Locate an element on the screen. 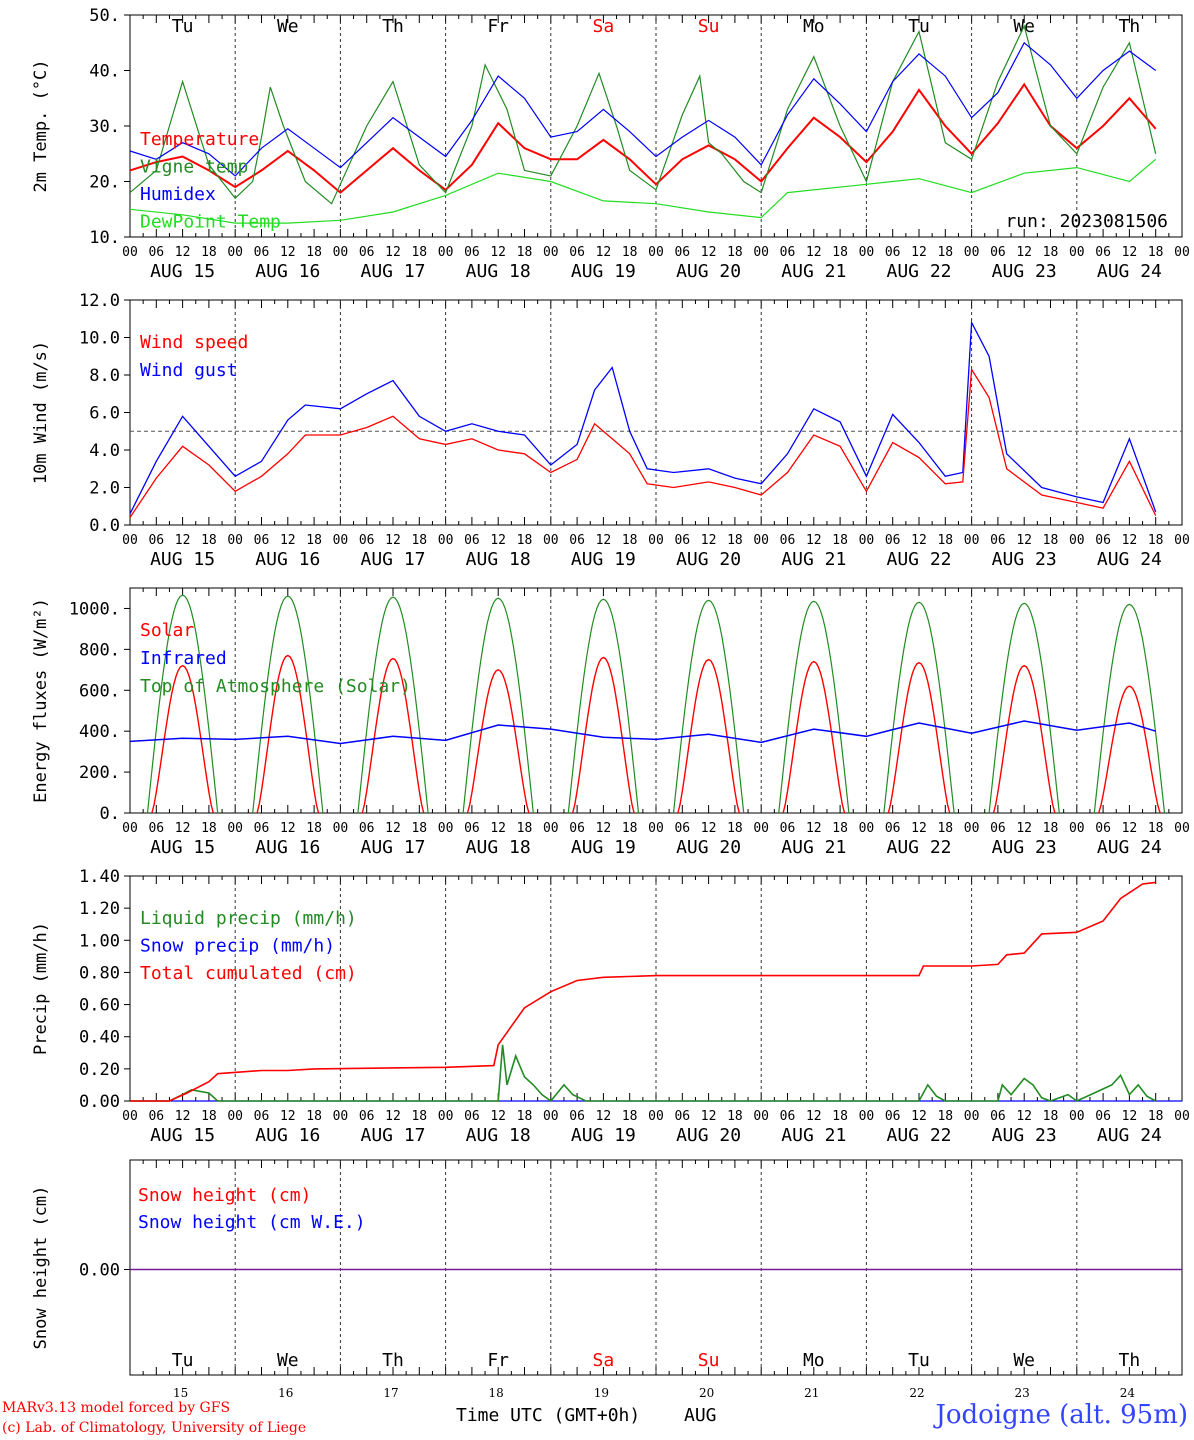 The width and height of the screenshot is (1194, 1440). y-tick-label: 0.40 is located at coordinates (99, 1038).